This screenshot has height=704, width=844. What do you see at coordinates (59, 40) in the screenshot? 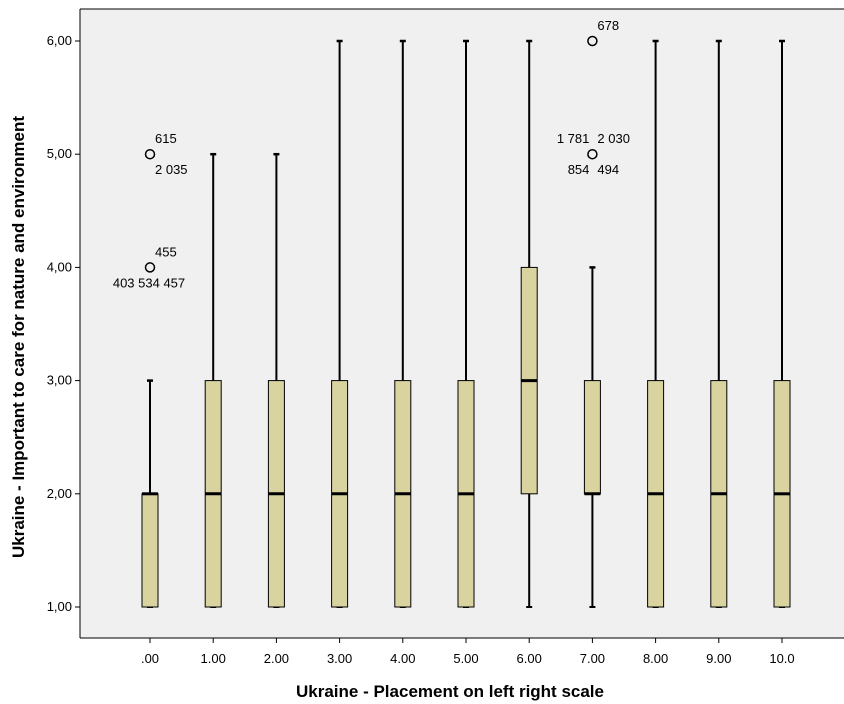
I see `y-tick-label: 6,00` at bounding box center [59, 40].